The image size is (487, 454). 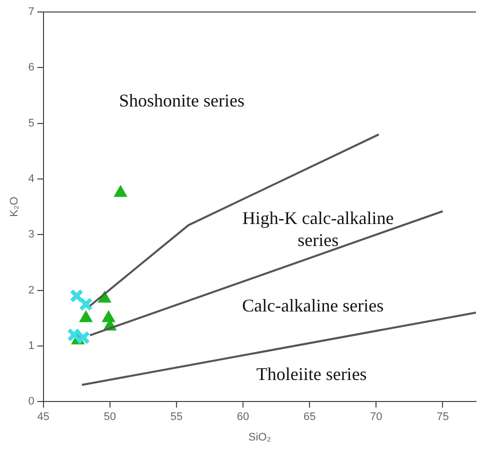 I want to click on x-tick-label: 60, so click(x=243, y=417).